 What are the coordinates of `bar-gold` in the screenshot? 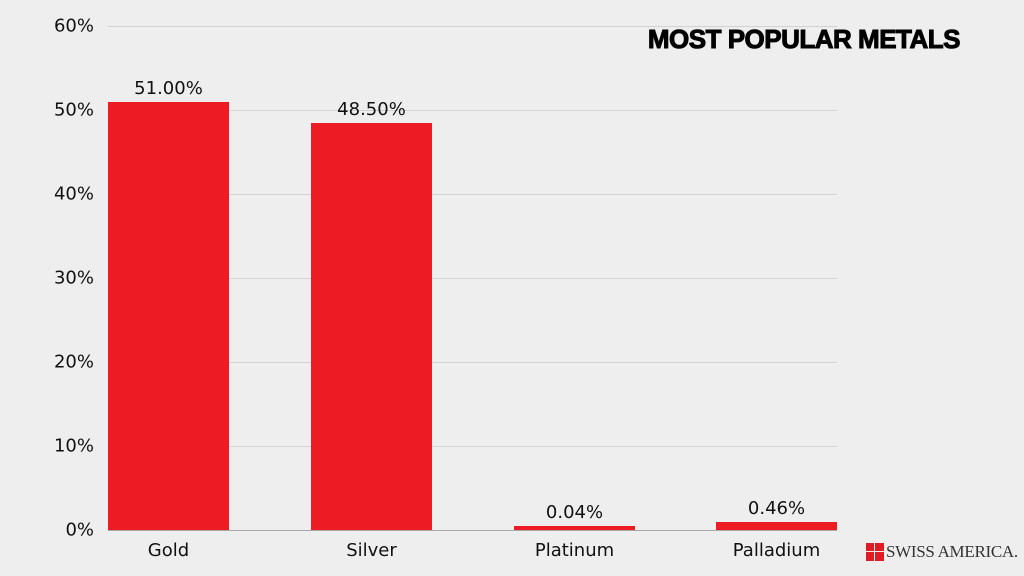 It's located at (168, 315).